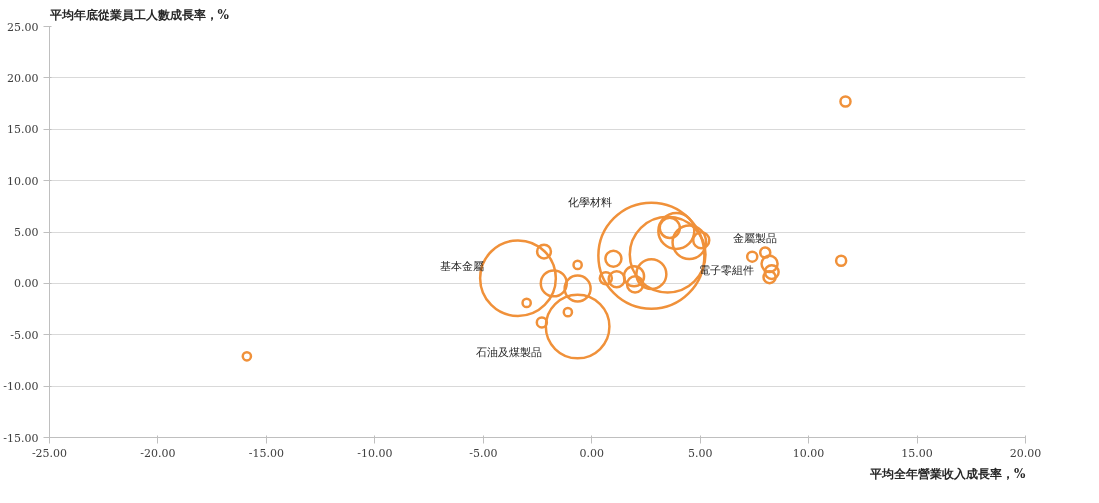 This screenshot has width=1099, height=503. Describe the element at coordinates (23, 181) in the screenshot. I see `y-tick-label: 10.00` at that location.